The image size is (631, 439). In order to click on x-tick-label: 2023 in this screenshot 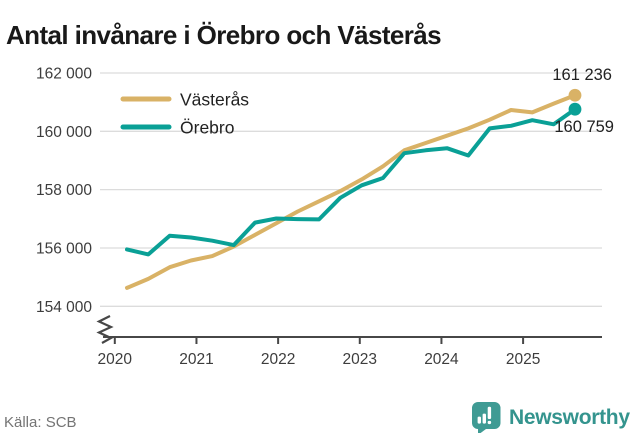, I will do `click(360, 359)`.